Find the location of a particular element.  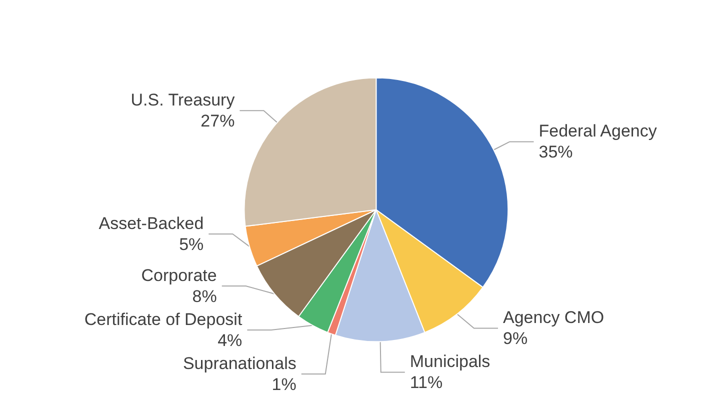

slice-label: Supranationals is located at coordinates (239, 363).